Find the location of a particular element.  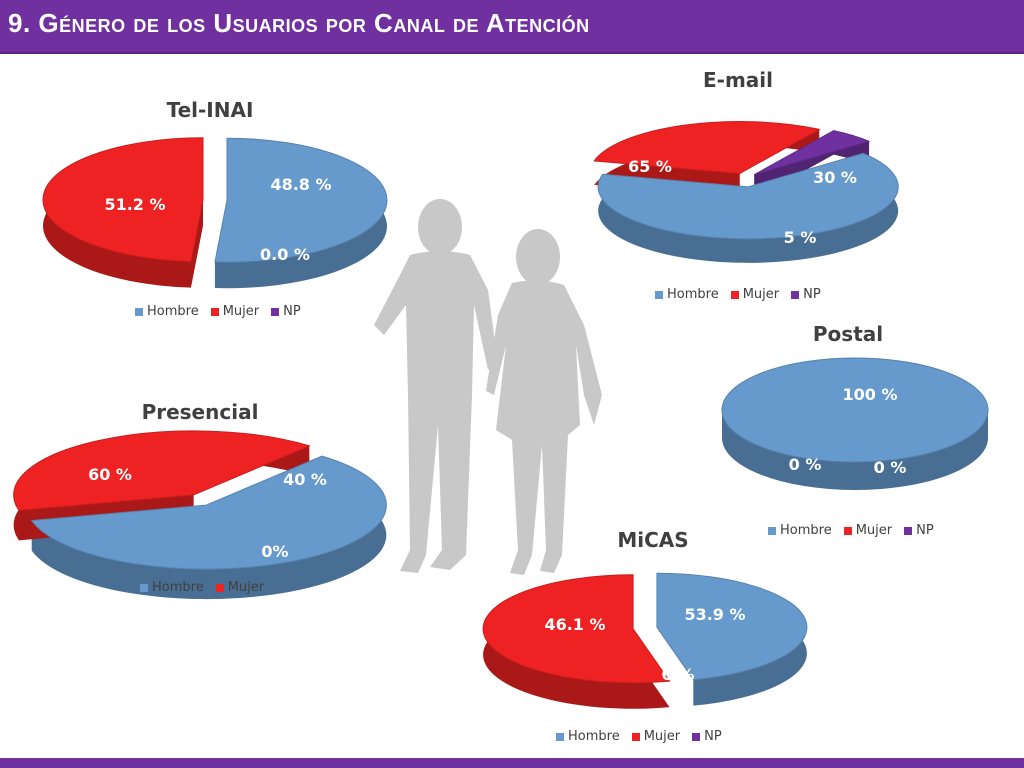

data-label: 0.0 % is located at coordinates (285, 254).